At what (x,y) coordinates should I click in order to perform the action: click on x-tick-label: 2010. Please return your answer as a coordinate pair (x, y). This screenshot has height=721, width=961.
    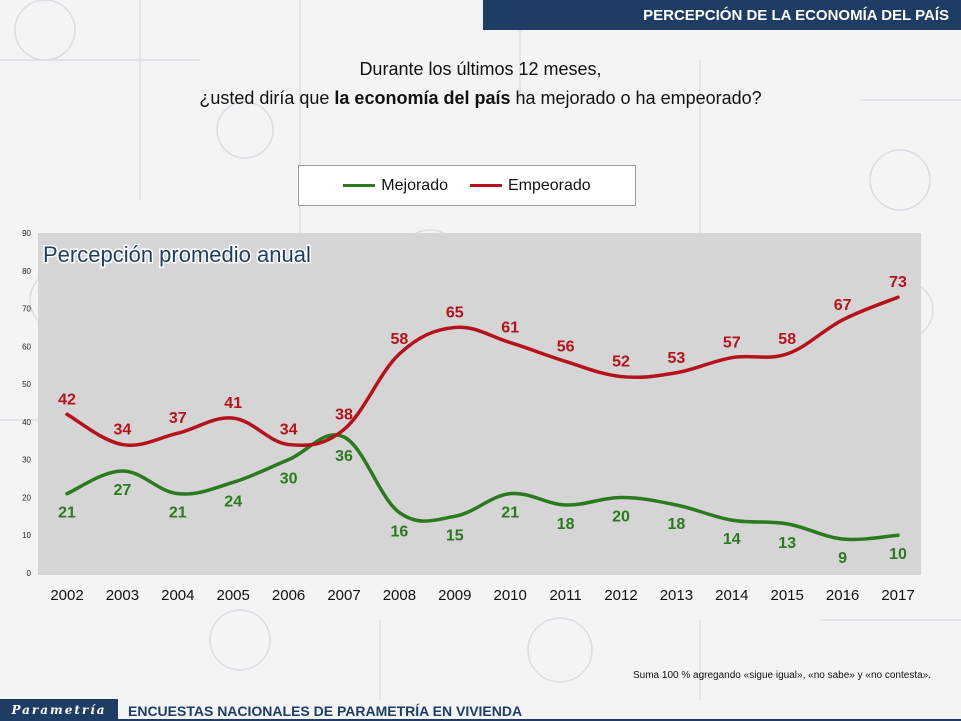
    Looking at the image, I should click on (510, 595).